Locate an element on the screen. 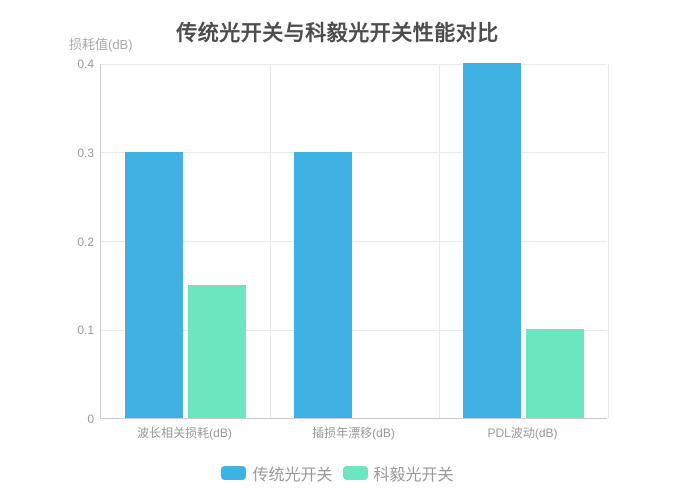 The image size is (675, 500). y-tick-label: 0.4 is located at coordinates (85, 64).